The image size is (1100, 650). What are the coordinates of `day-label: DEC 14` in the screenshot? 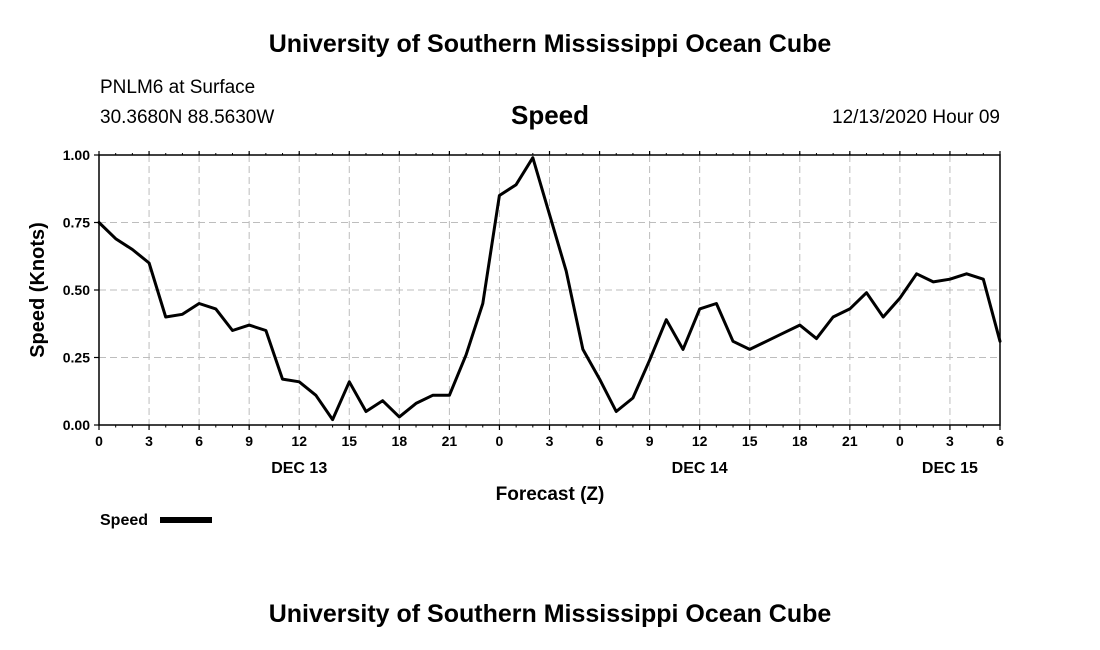 It's located at (700, 468).